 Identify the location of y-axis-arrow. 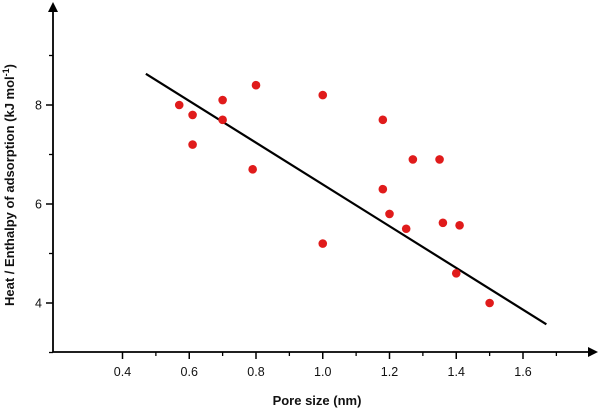
(53, 7).